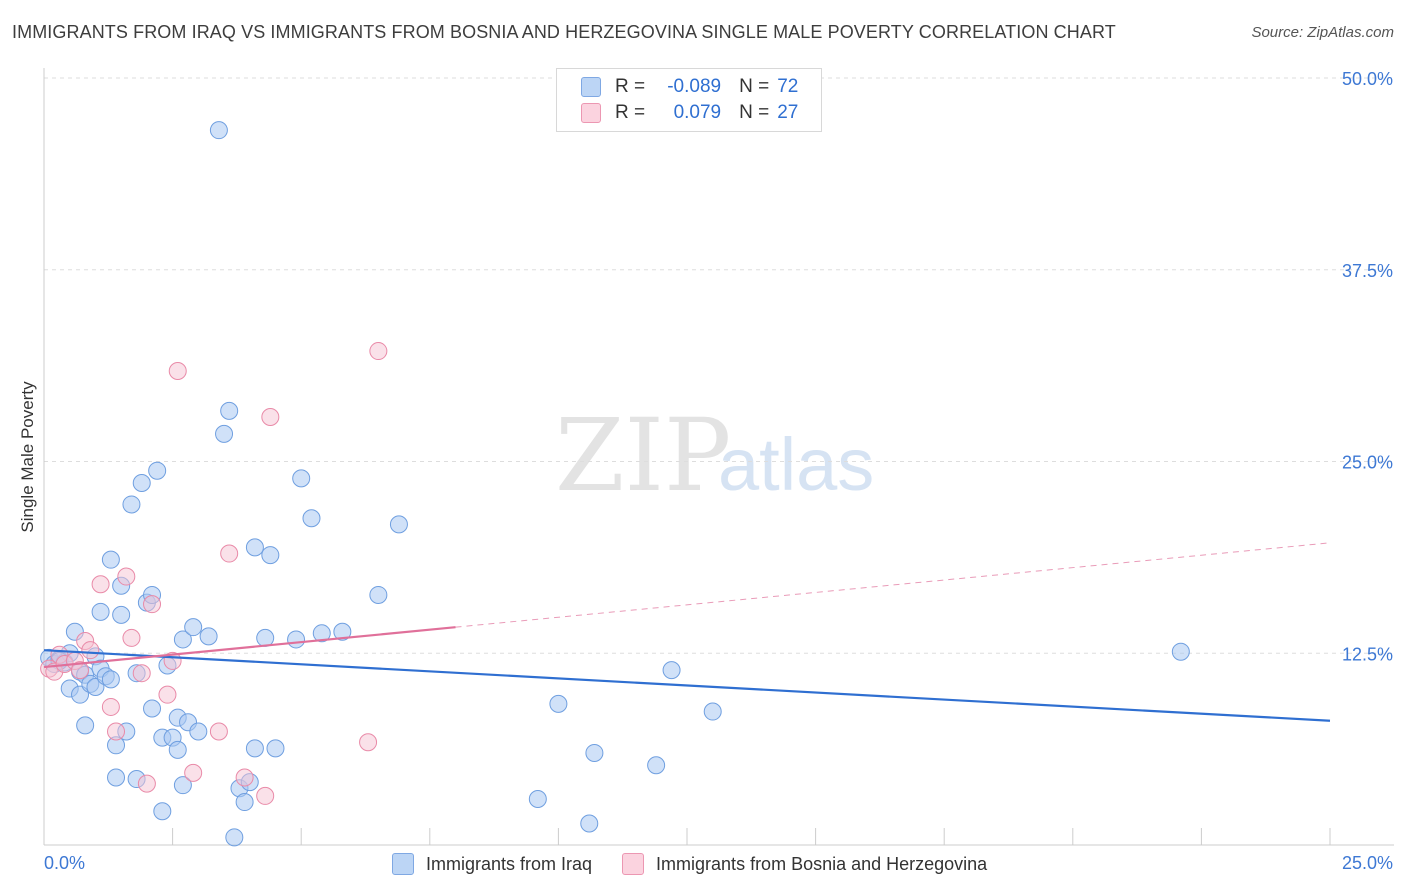 This screenshot has height=892, width=1406. I want to click on iraq-n-value: 72, so click(788, 86).